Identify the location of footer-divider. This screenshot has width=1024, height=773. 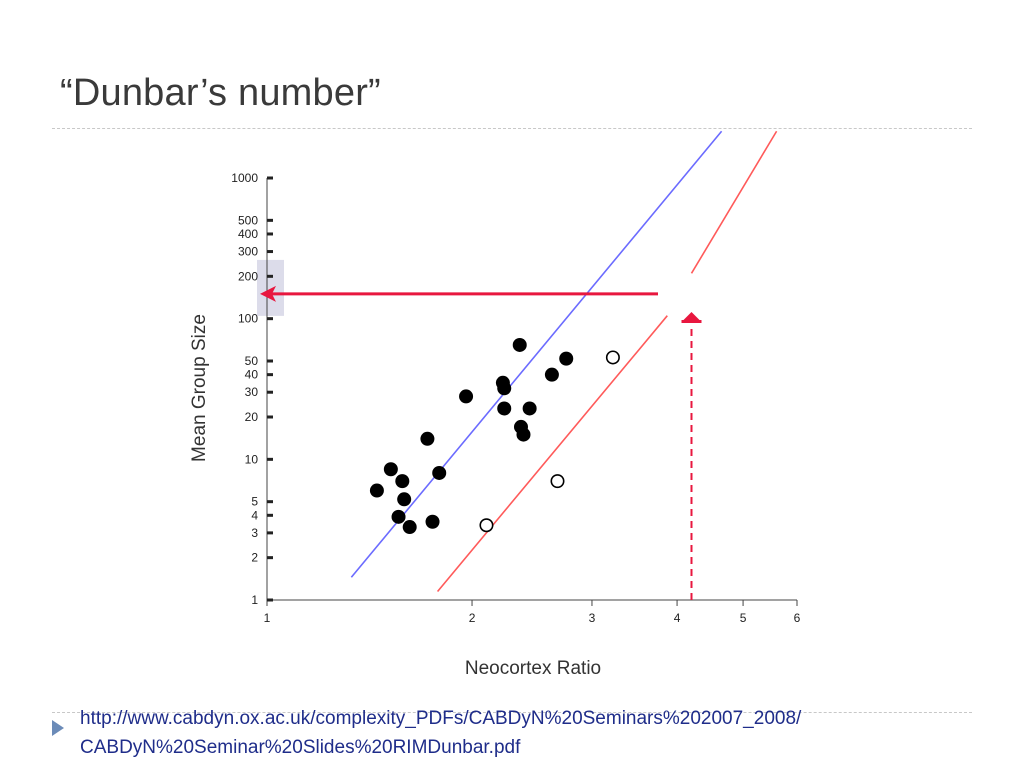
(512, 712).